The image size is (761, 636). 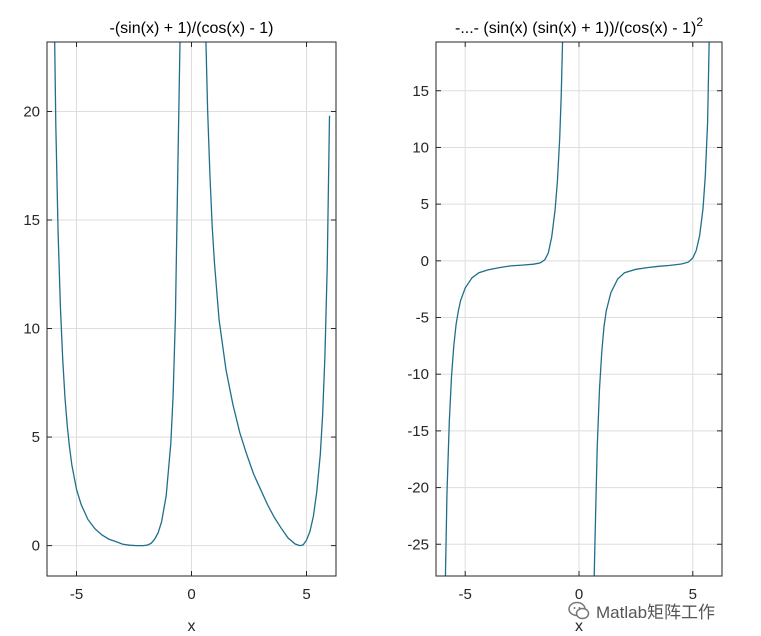 What do you see at coordinates (420, 91) in the screenshot?
I see `right-ytick-label-8: 15` at bounding box center [420, 91].